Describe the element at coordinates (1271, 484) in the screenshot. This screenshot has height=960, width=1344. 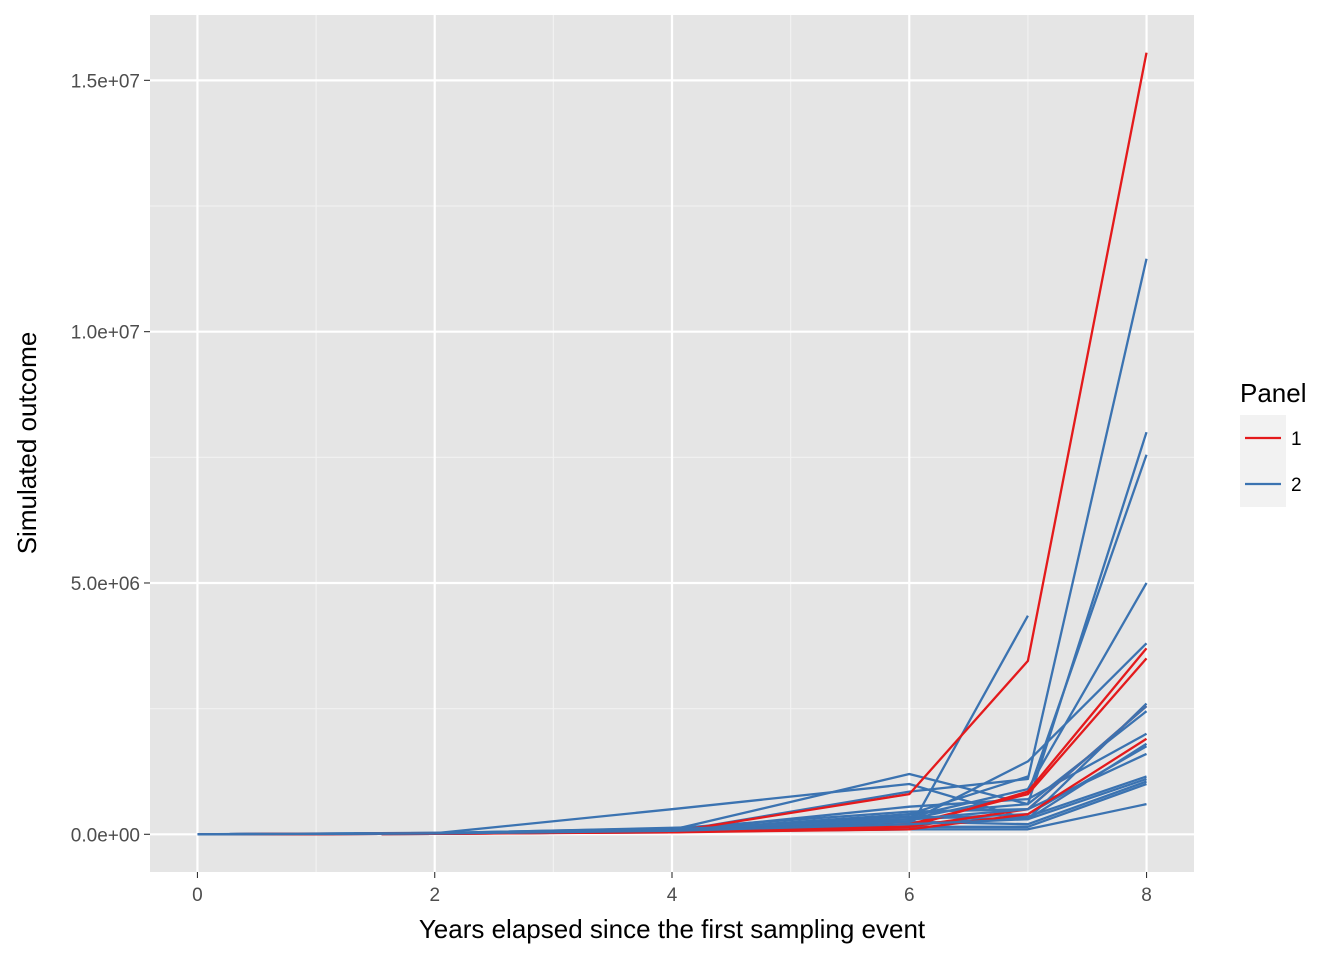
I see `legend-entry-2: 2` at that location.